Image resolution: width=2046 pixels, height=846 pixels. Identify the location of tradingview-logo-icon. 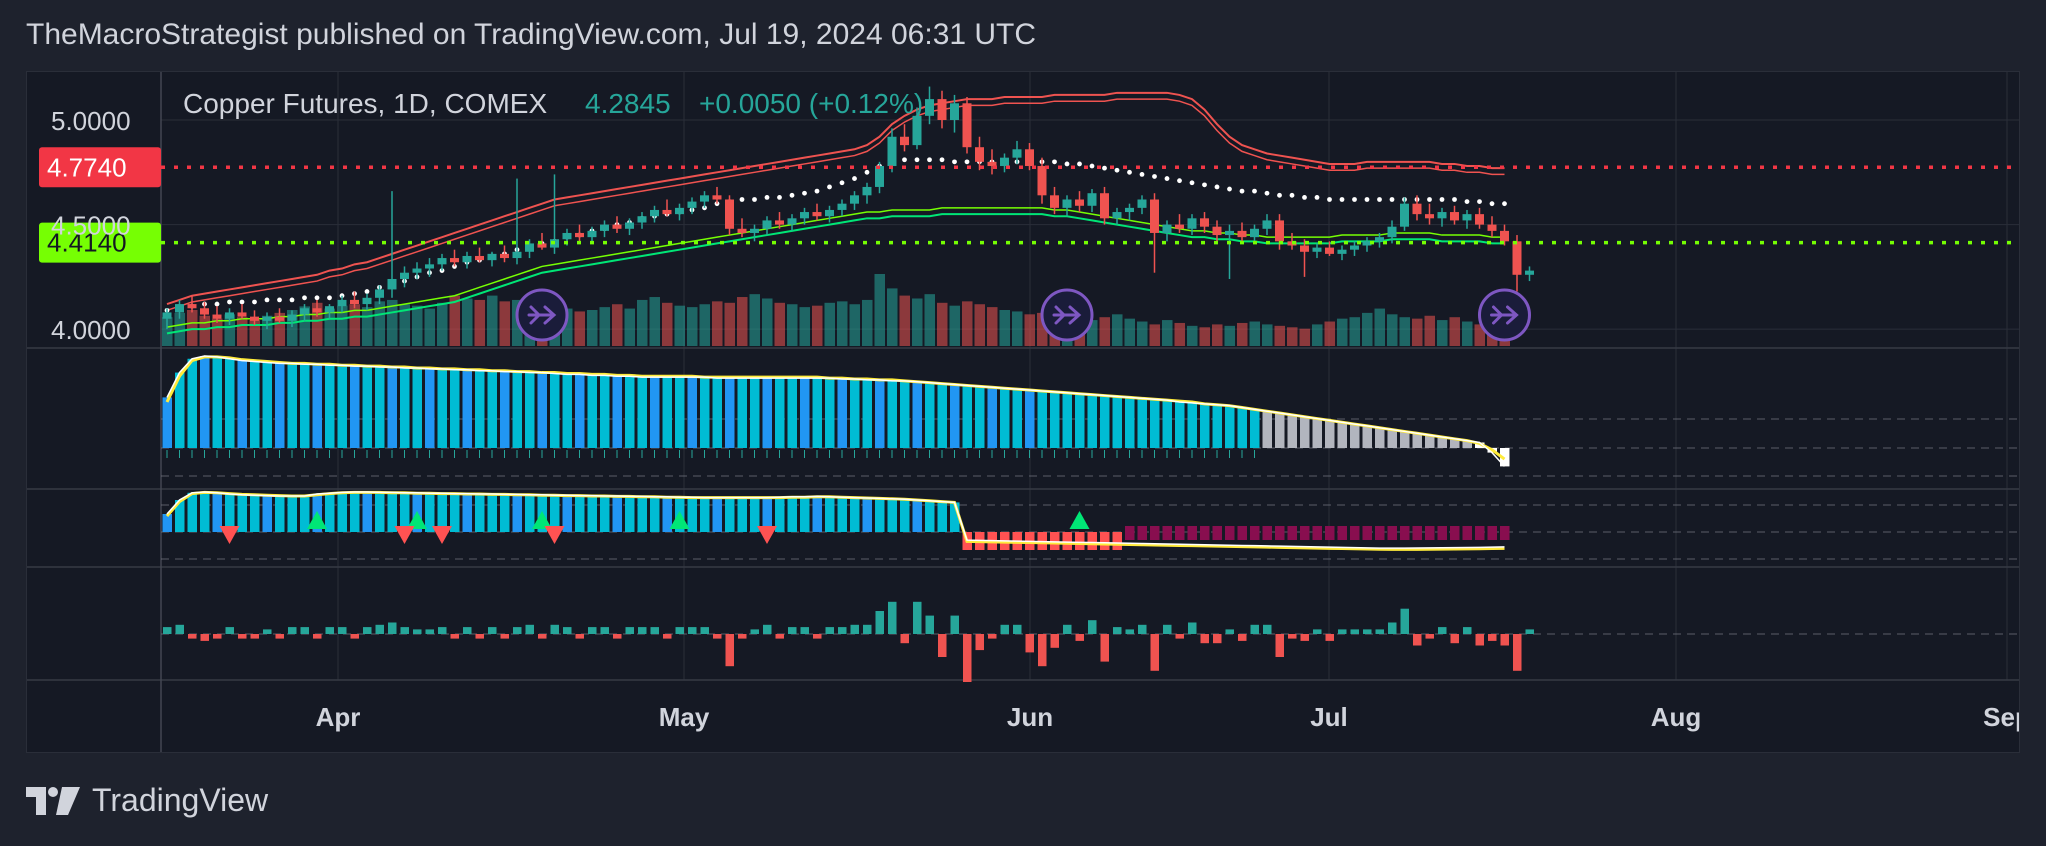
(53, 800).